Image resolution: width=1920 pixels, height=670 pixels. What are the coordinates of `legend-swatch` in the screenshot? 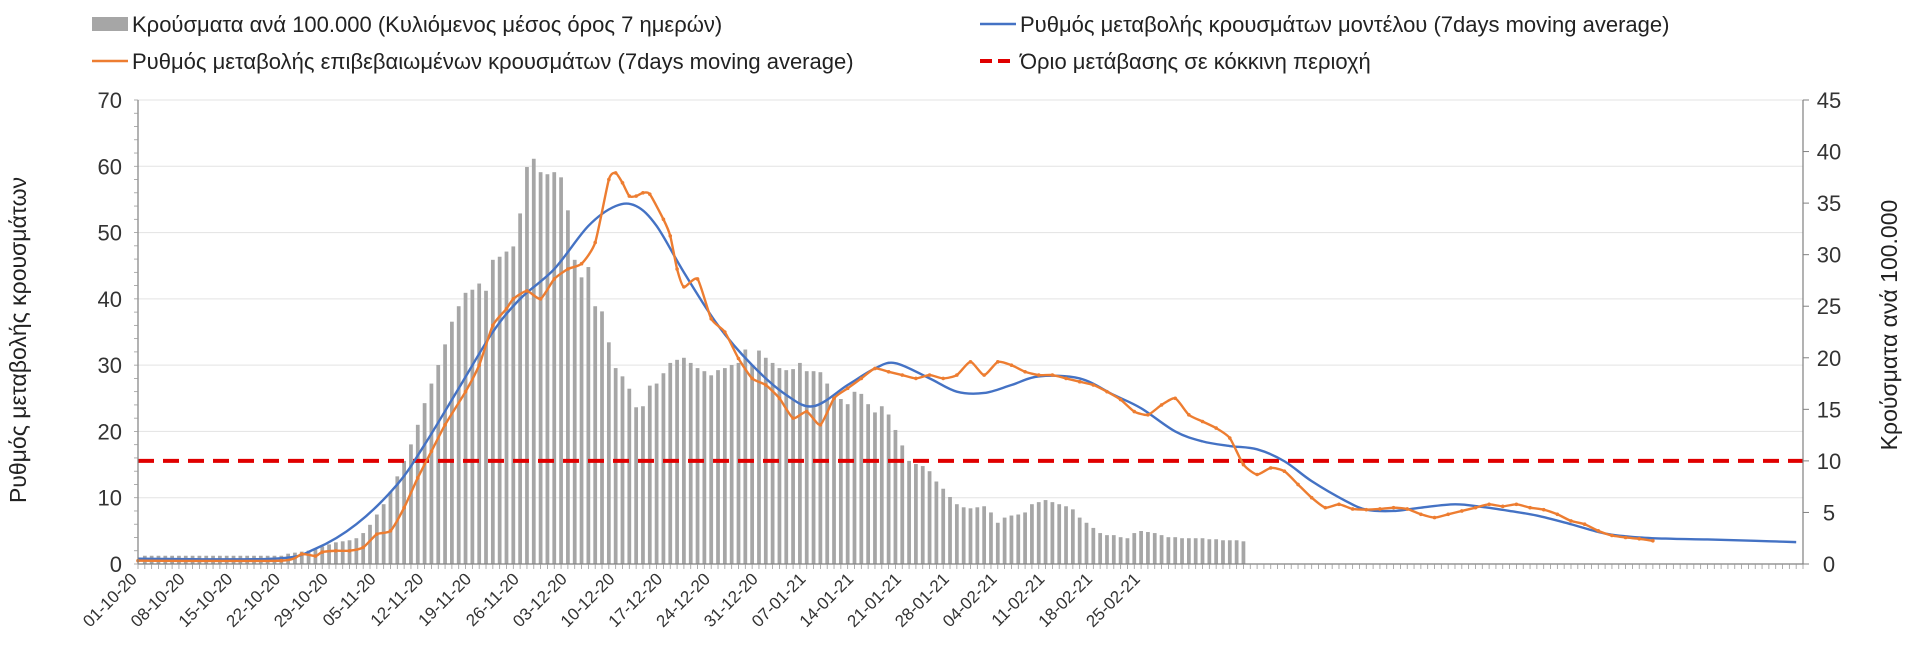 It's located at (110, 24).